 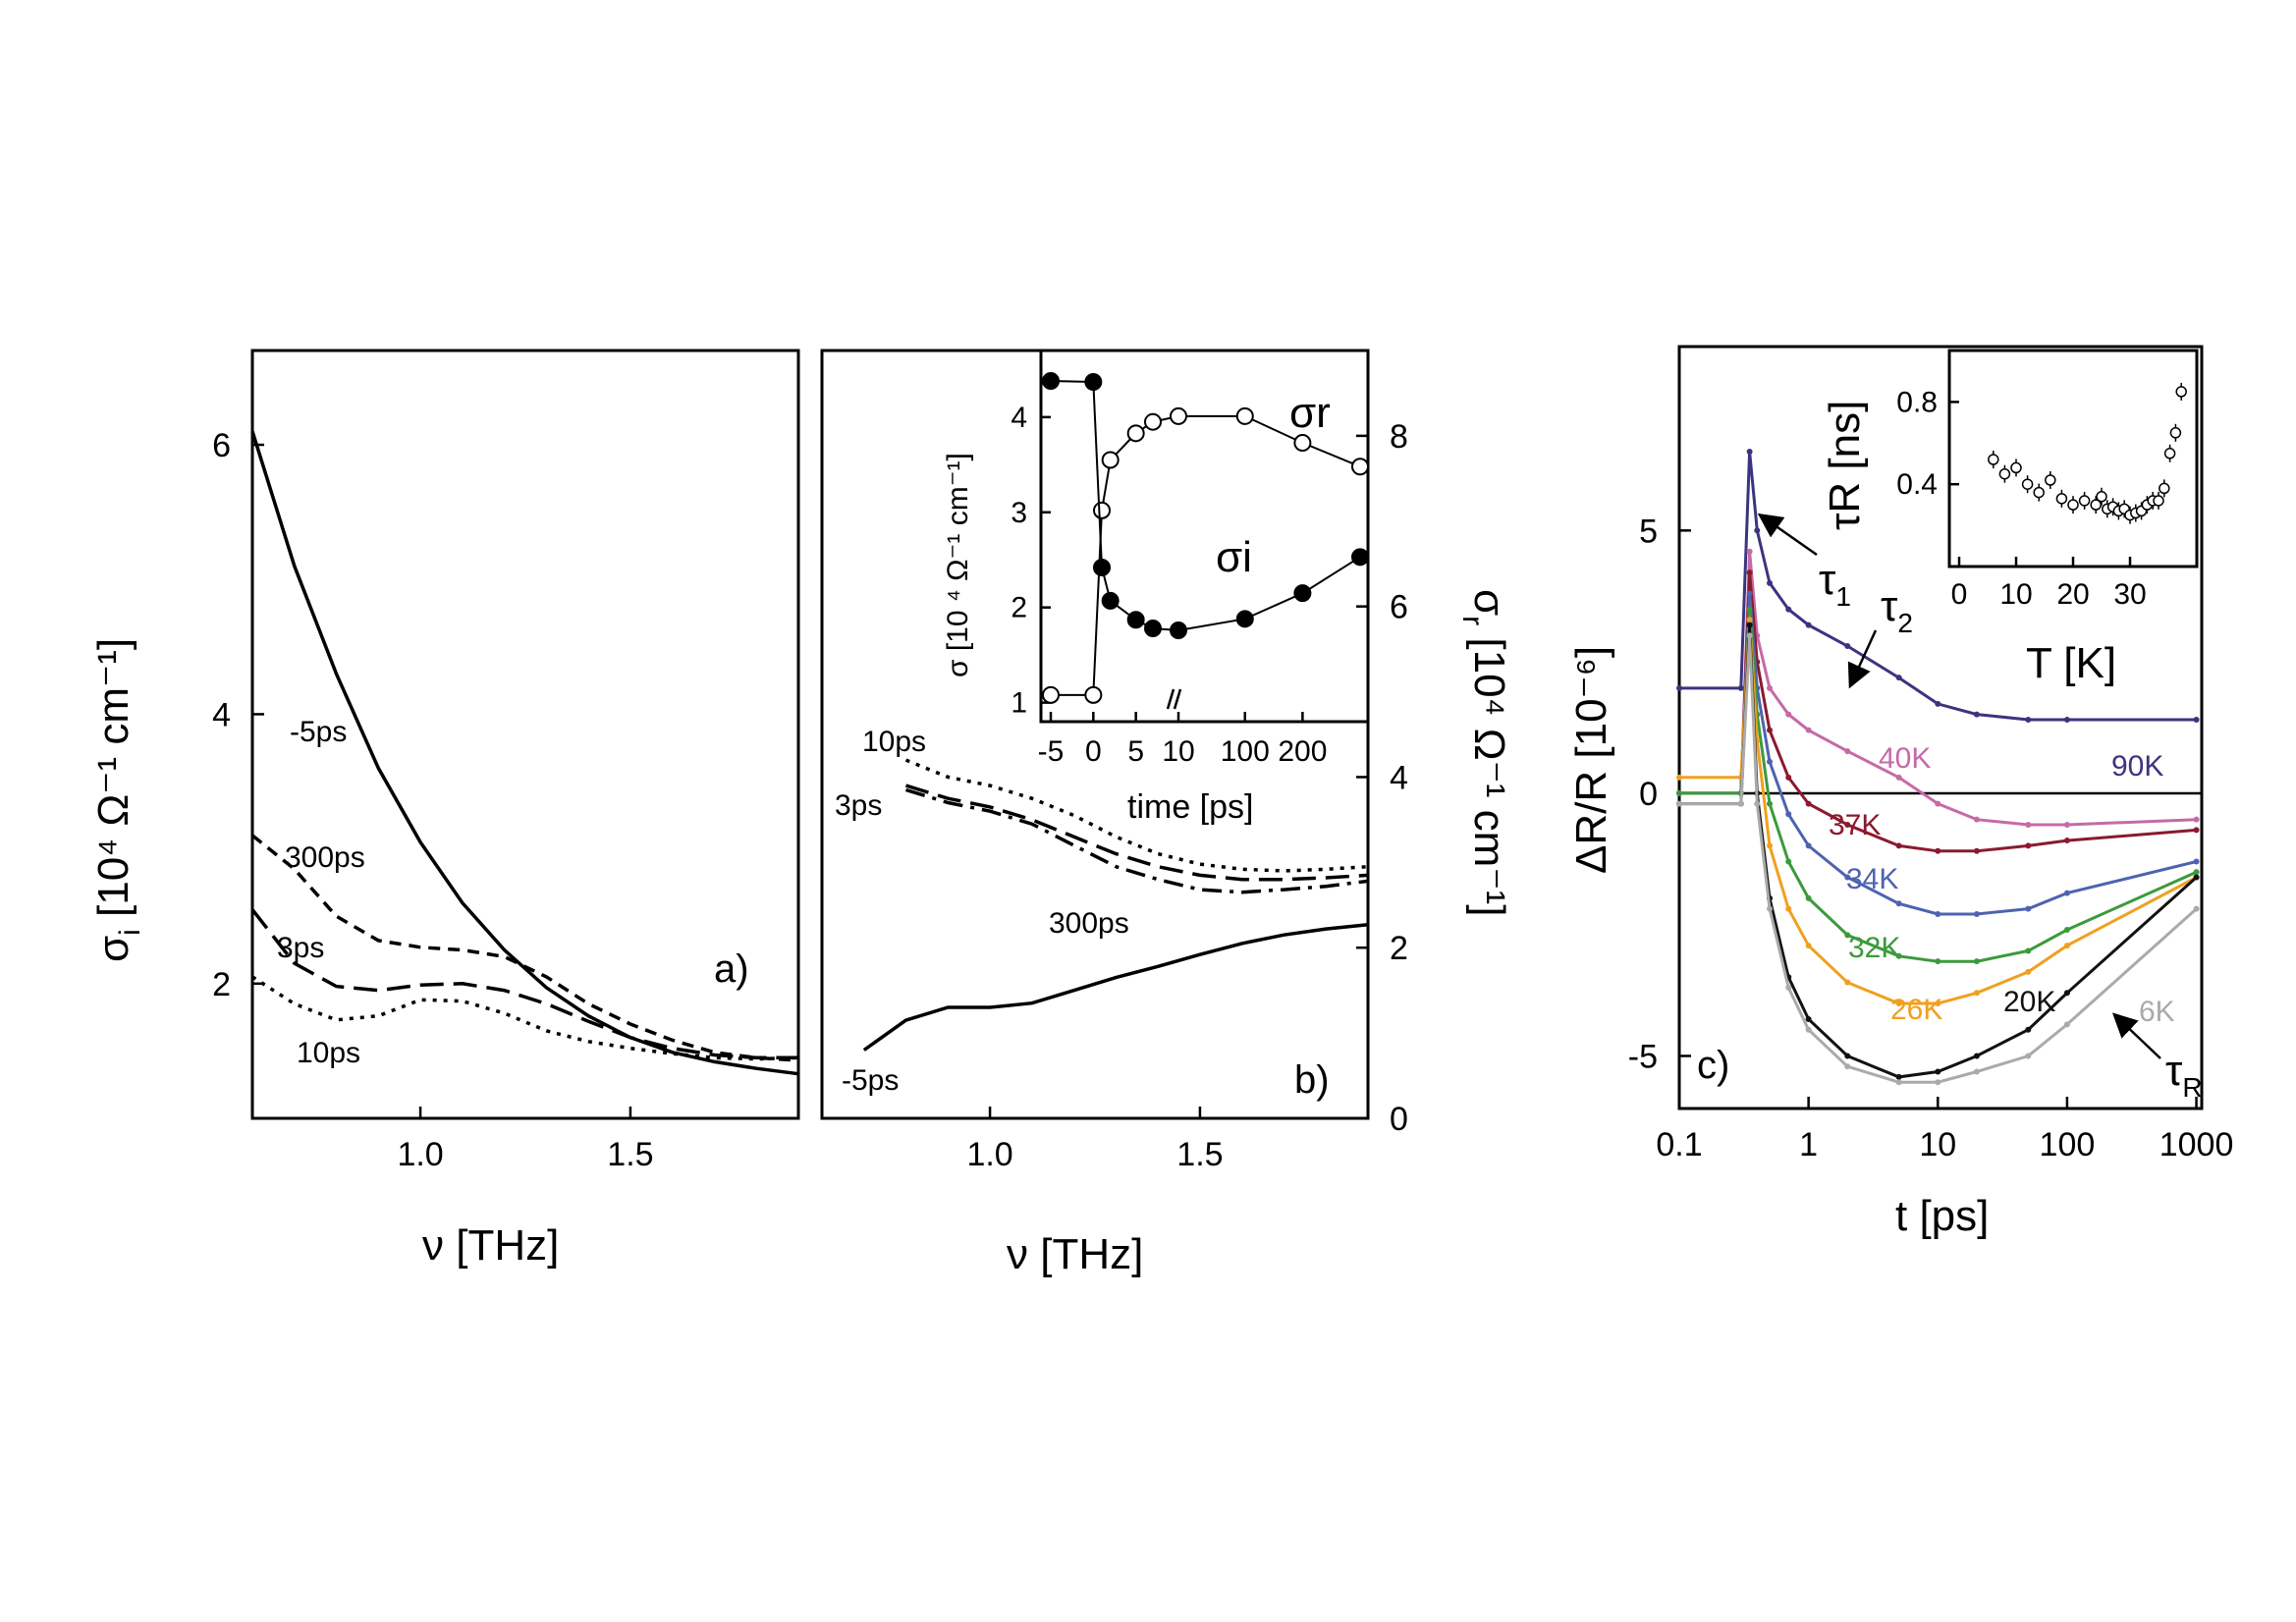 What do you see at coordinates (1135, 751) in the screenshot?
I see `inset-x-tick-label: 5` at bounding box center [1135, 751].